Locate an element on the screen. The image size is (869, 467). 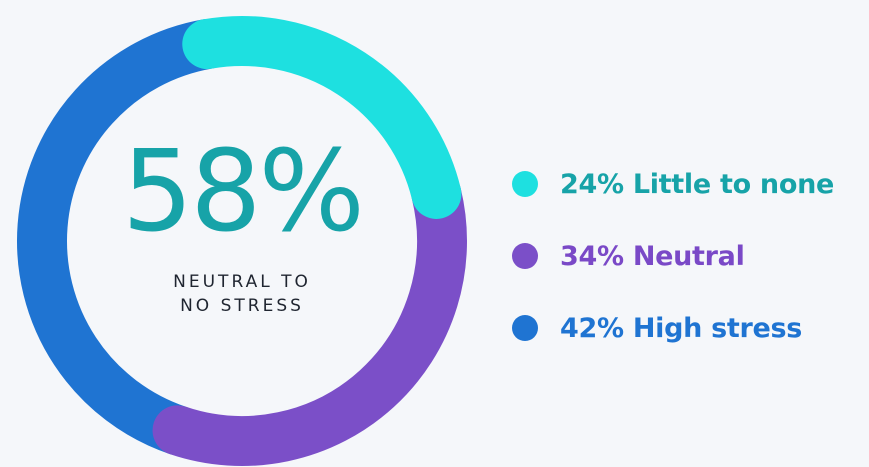
center-caption-line-2: NO STRESS is located at coordinates (242, 306).